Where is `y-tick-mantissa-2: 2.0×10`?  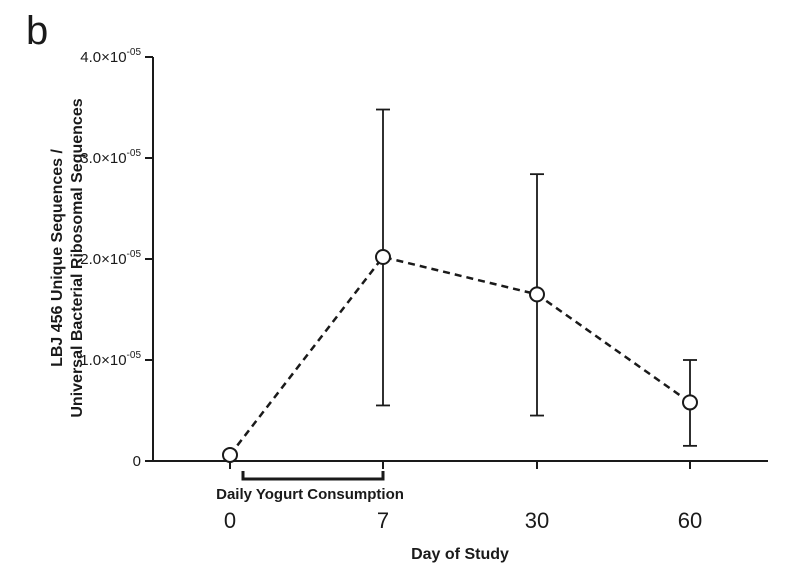 y-tick-mantissa-2: 2.0×10 is located at coordinates (103, 259).